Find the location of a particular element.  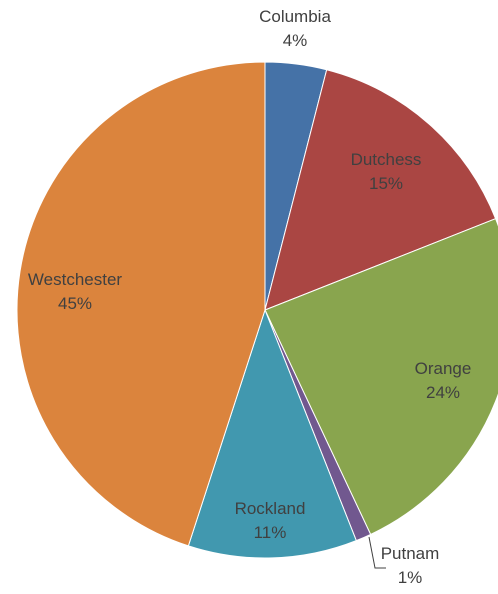

slice-label: Westchester is located at coordinates (75, 279).